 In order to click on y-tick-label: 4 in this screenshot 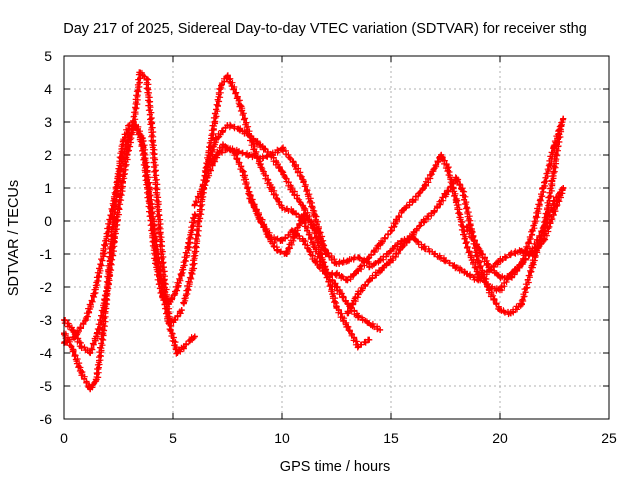, I will do `click(48, 89)`.